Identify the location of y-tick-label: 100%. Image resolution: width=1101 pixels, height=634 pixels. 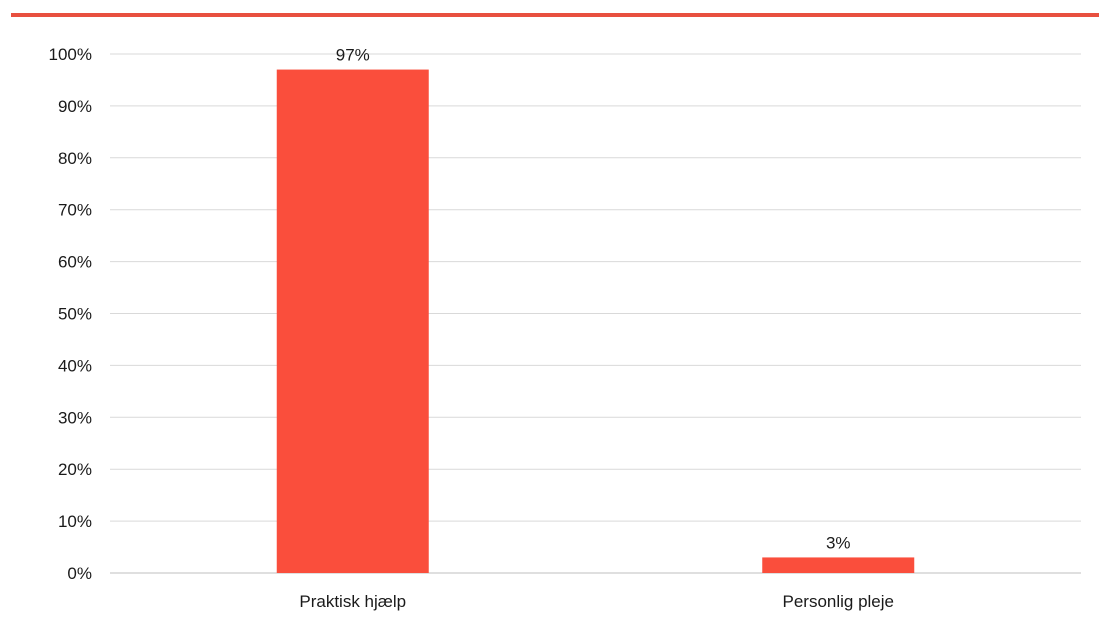
(70, 54).